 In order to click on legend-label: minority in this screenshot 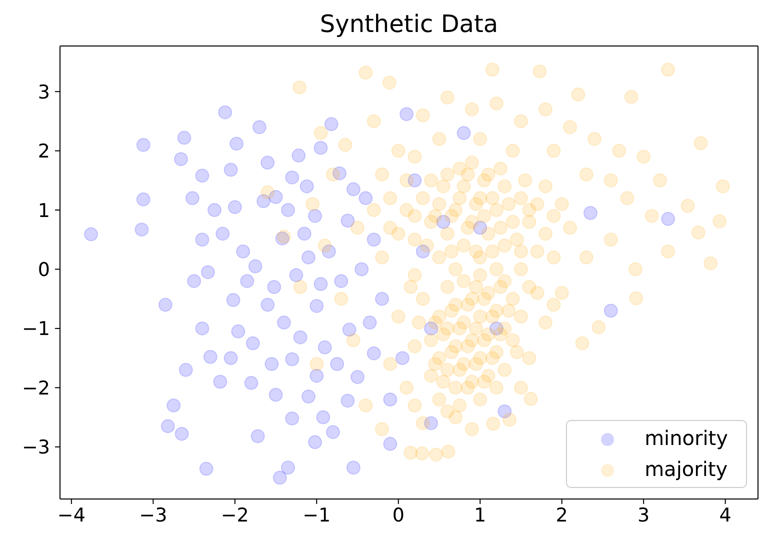, I will do `click(686, 438)`.